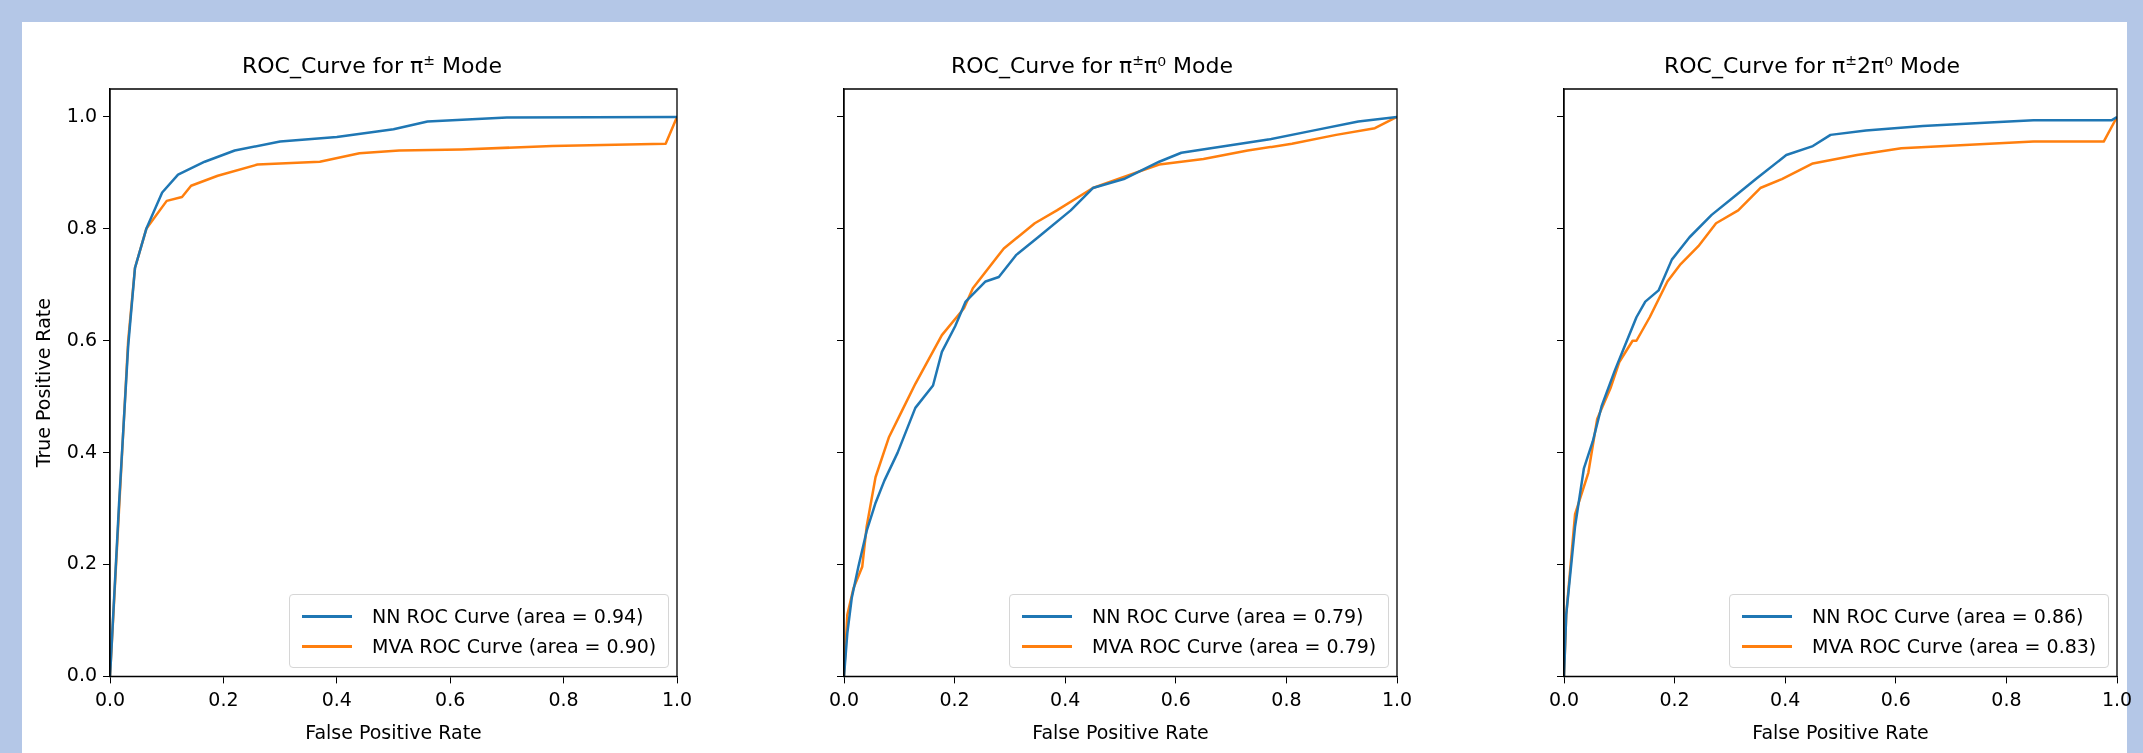 This screenshot has height=753, width=2143. What do you see at coordinates (82, 674) in the screenshot?
I see `y-tick-label: 0.0` at bounding box center [82, 674].